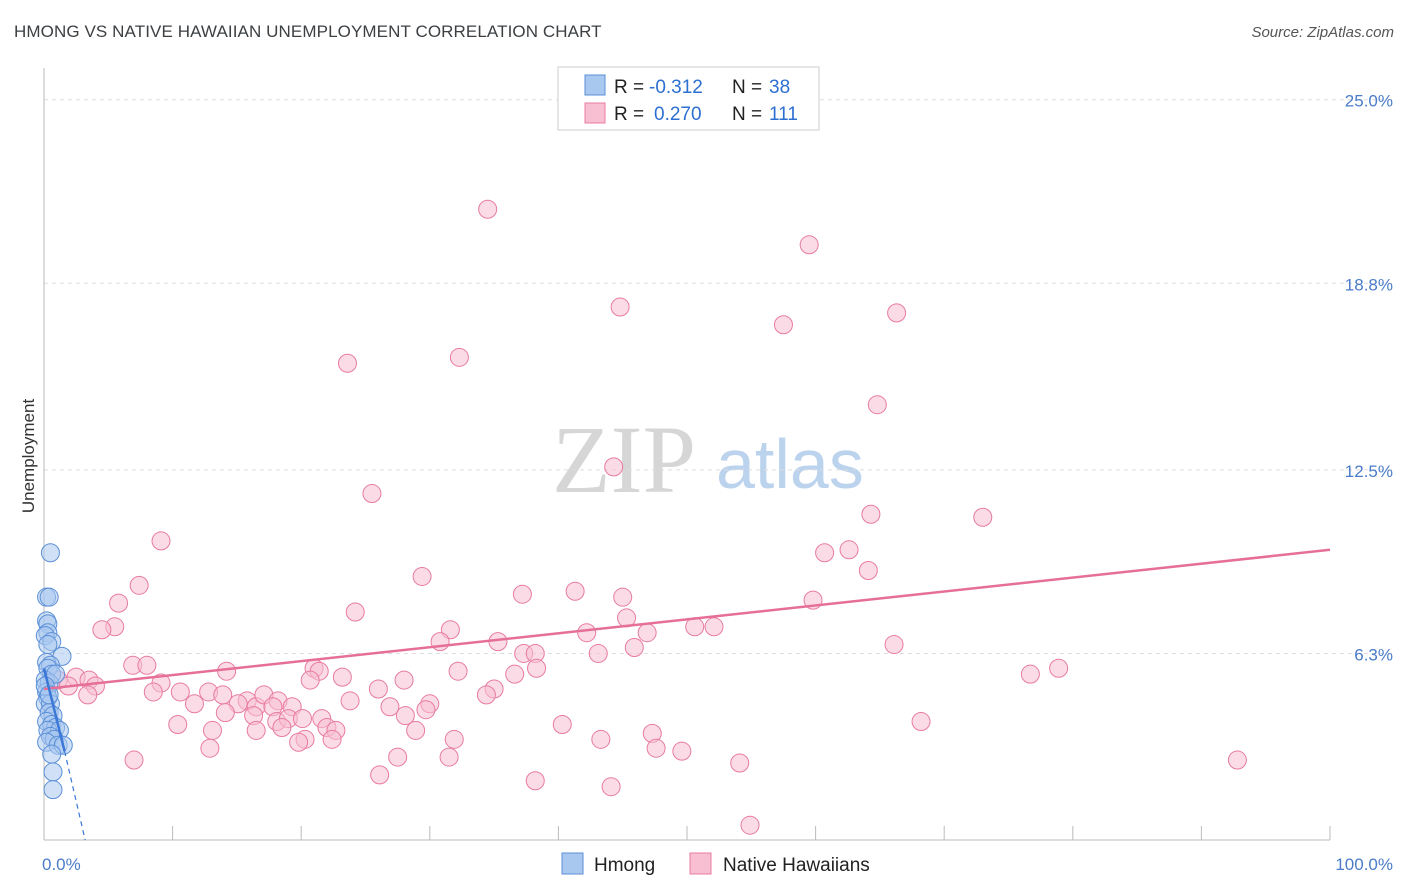 The height and width of the screenshot is (892, 1406). What do you see at coordinates (796, 865) in the screenshot?
I see `native-series-label: Native Hawaiians` at bounding box center [796, 865].